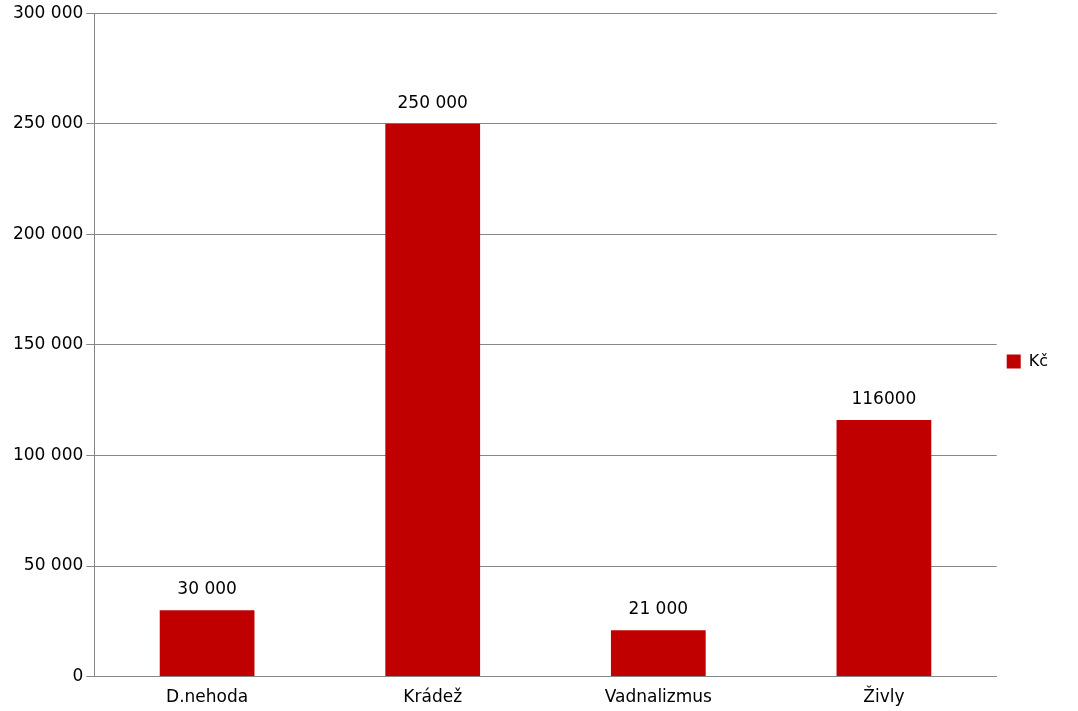  What do you see at coordinates (1038, 360) in the screenshot?
I see `legend-label: Kč` at bounding box center [1038, 360].